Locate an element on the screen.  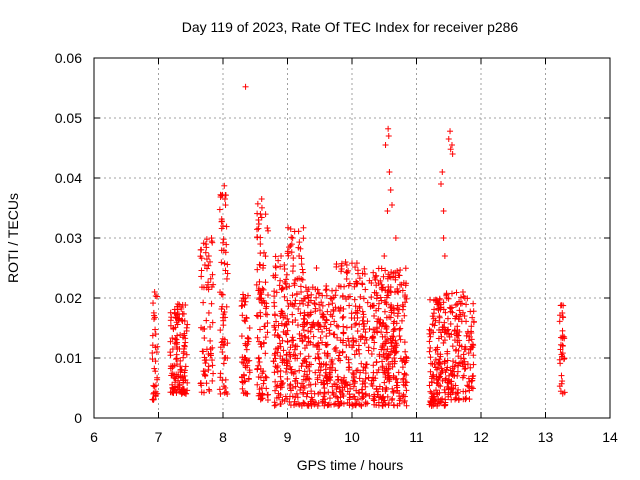
y-tick-label: 0.03 is located at coordinates (68, 238).